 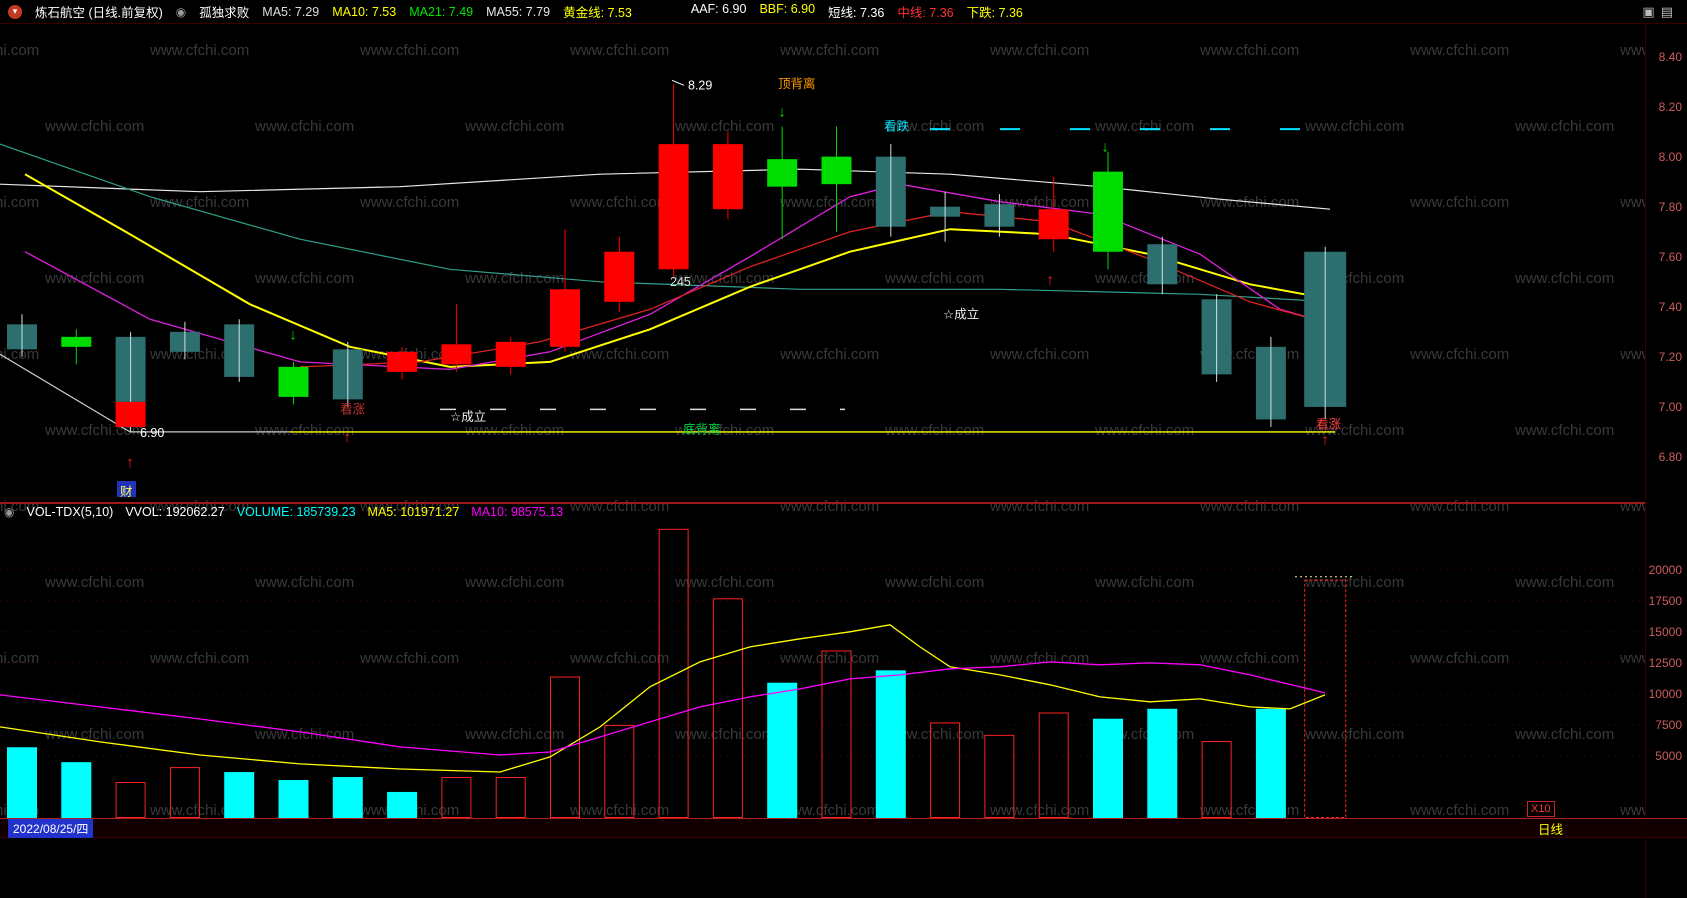 What do you see at coordinates (364, 11) in the screenshot?
I see `ma10-readout: MA10: 7.53` at bounding box center [364, 11].